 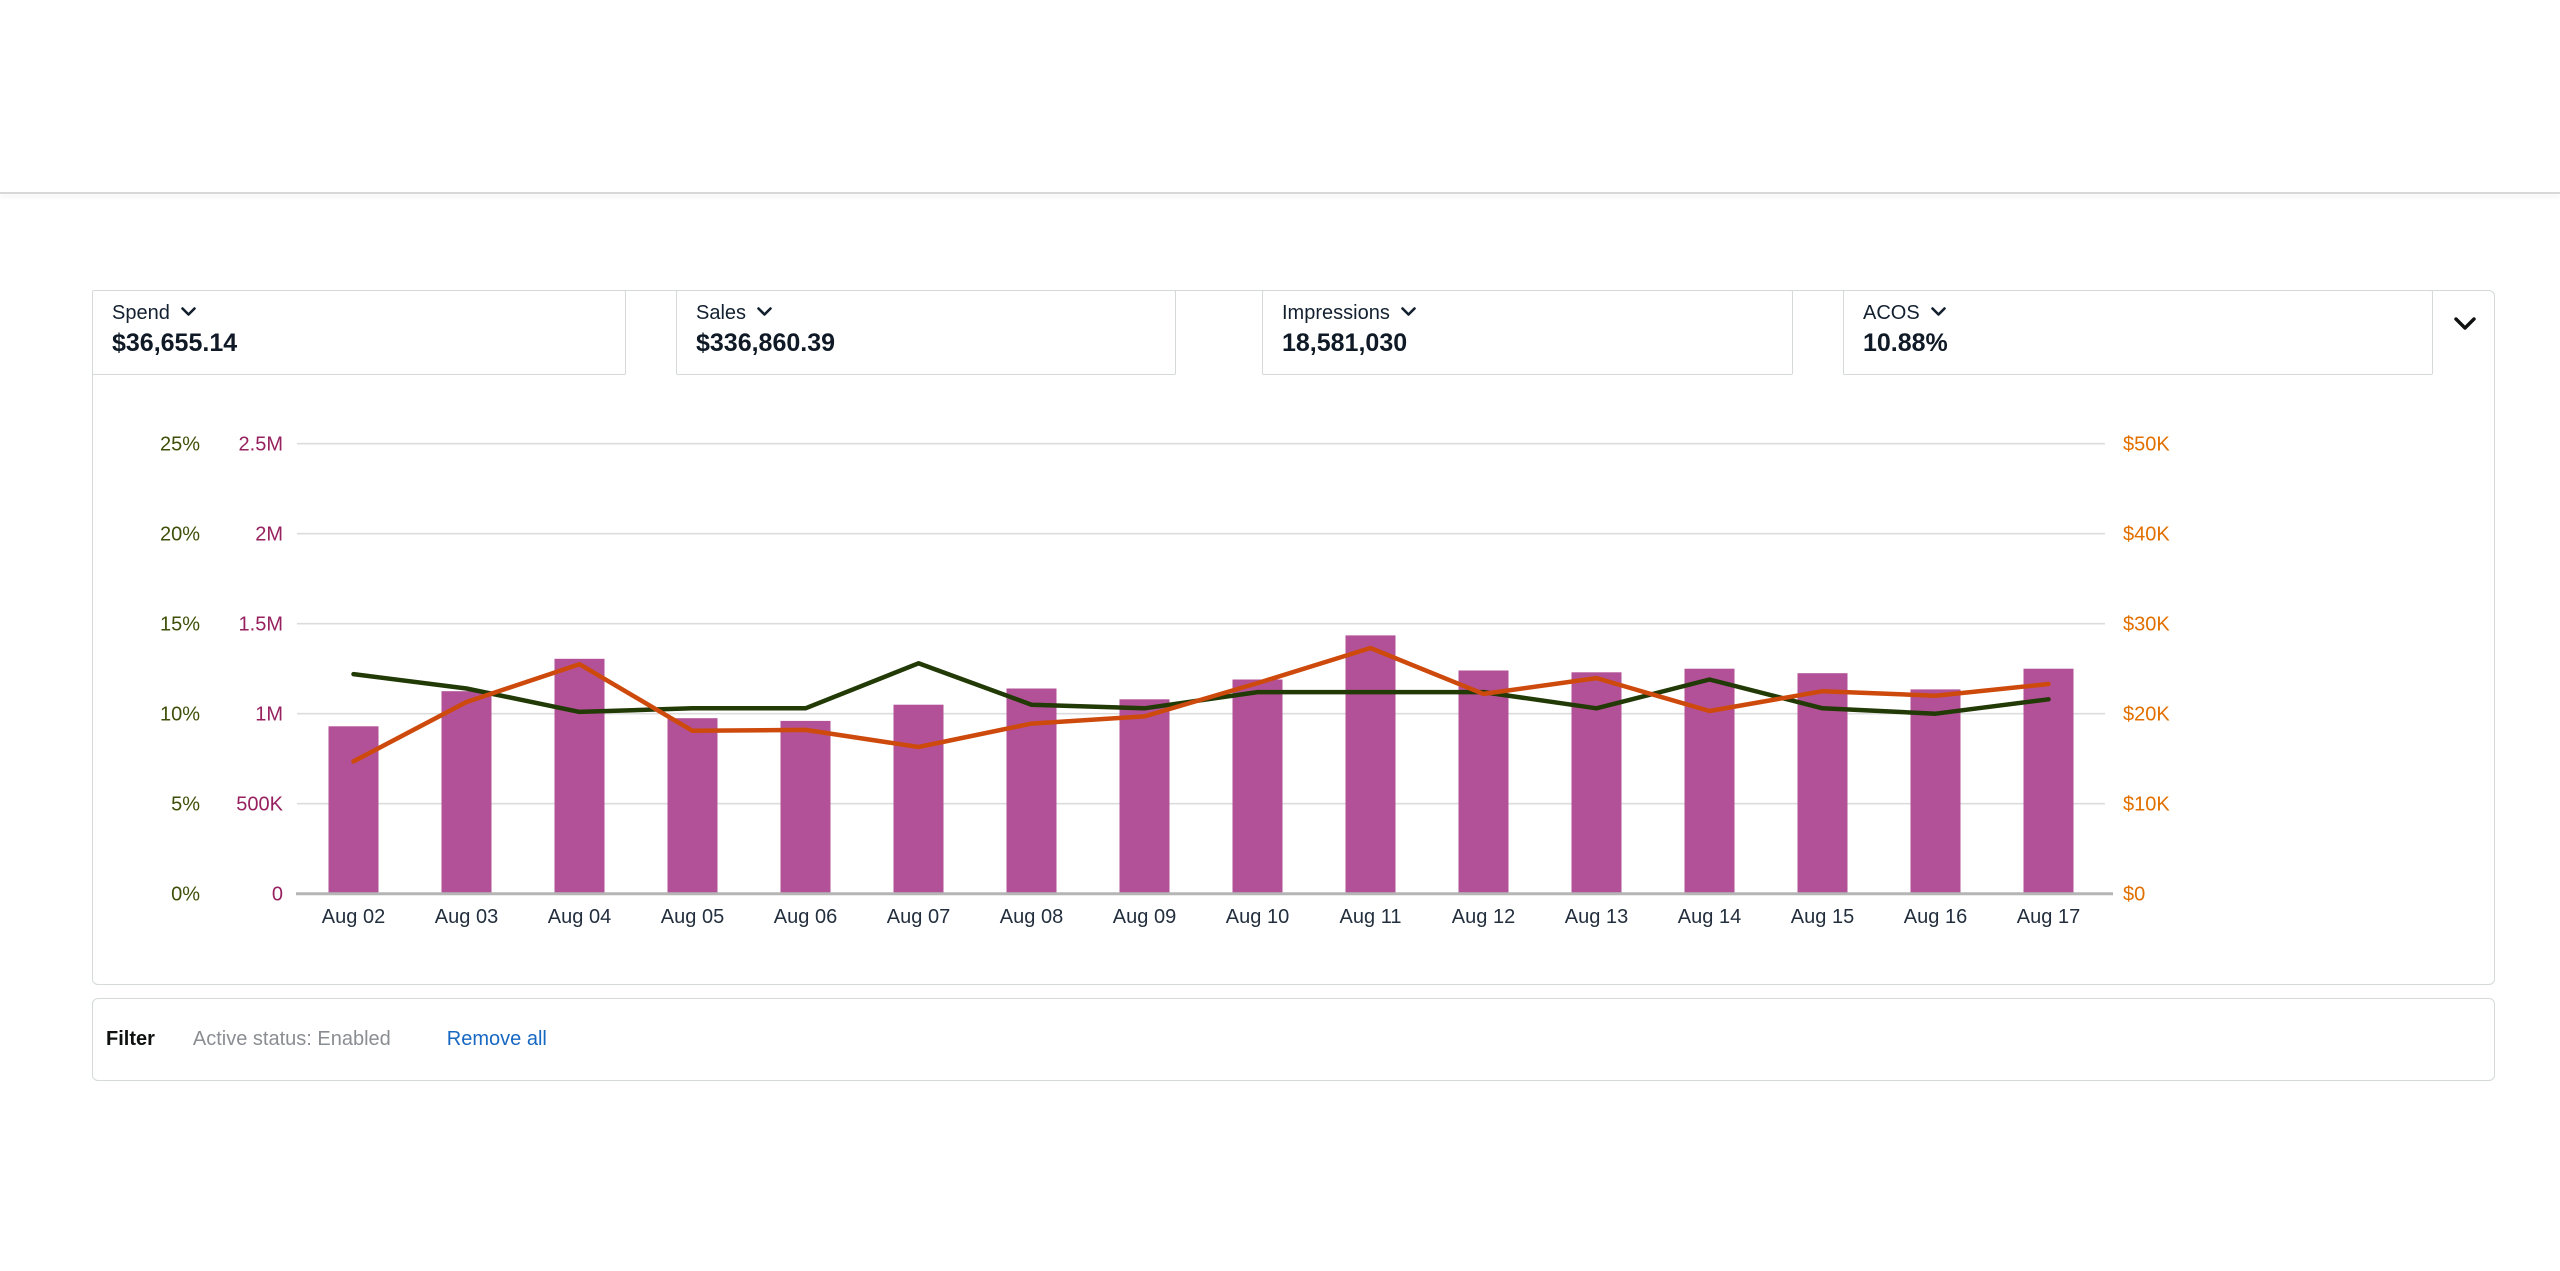 I want to click on svg-text: Aug 04, so click(x=579, y=917).